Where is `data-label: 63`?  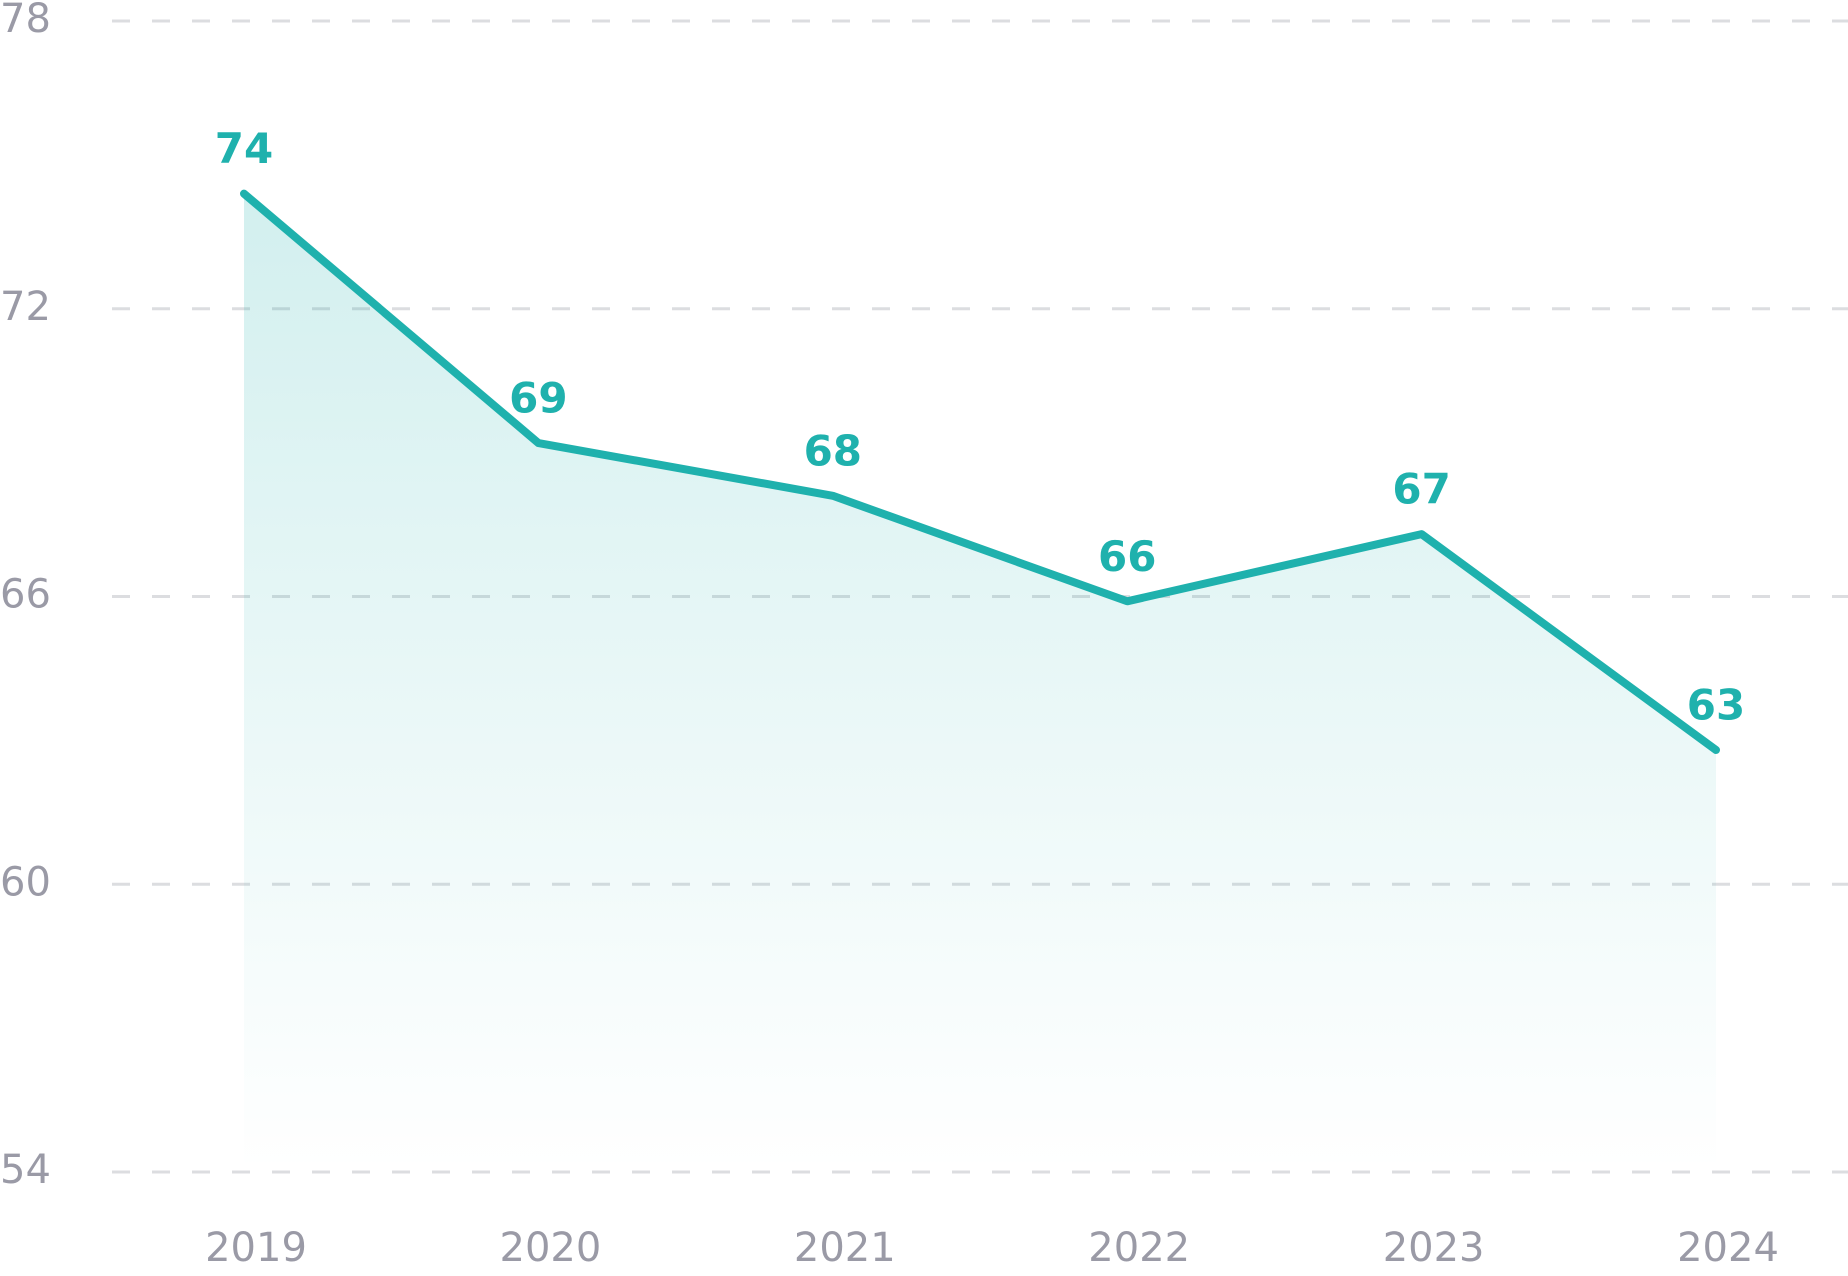
data-label: 63 is located at coordinates (1716, 704).